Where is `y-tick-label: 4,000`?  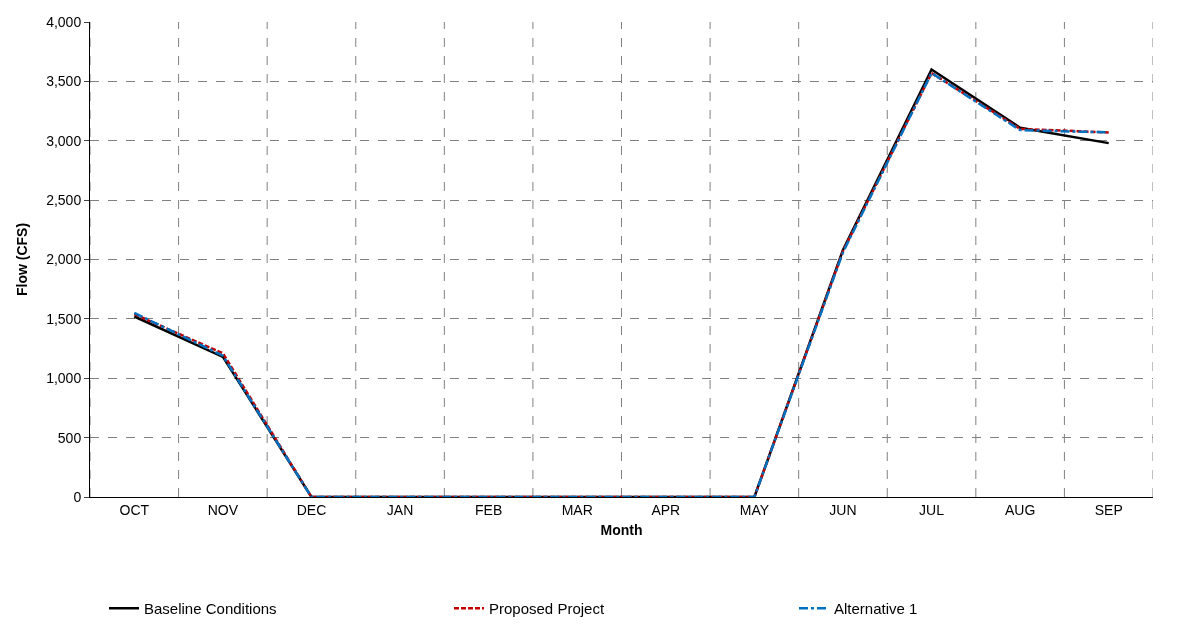 y-tick-label: 4,000 is located at coordinates (64, 21).